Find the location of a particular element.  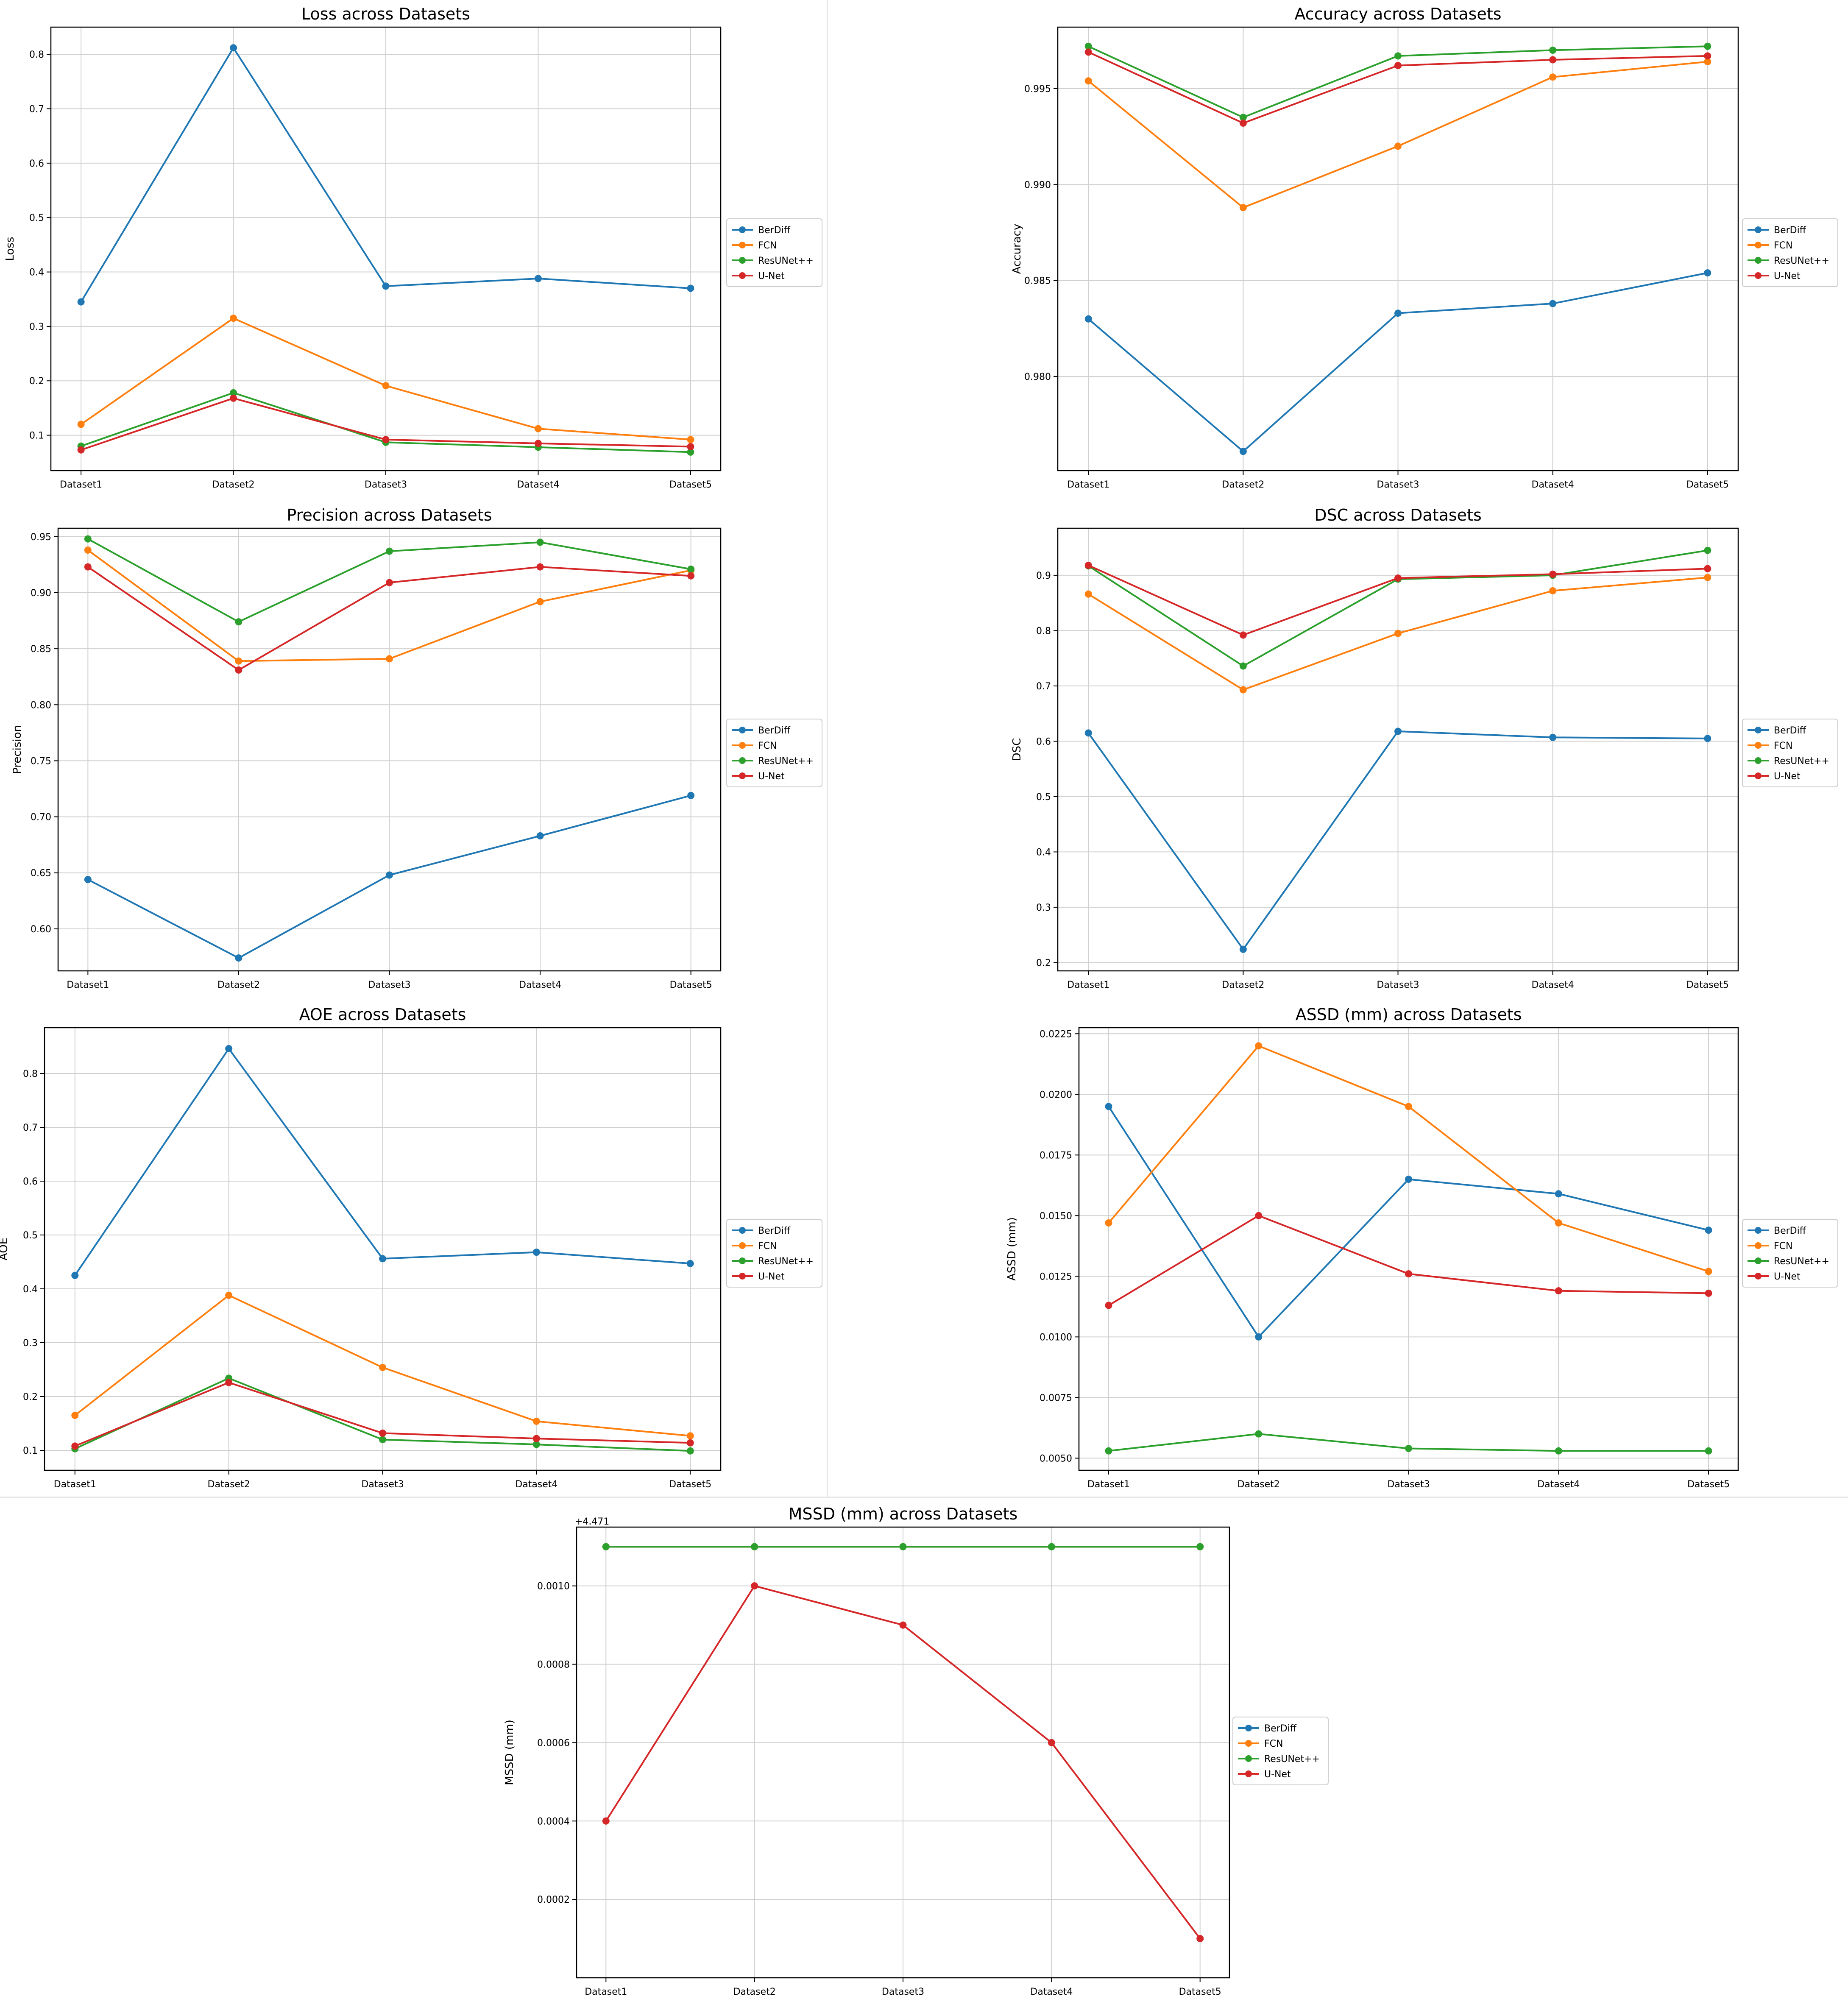

x-tick-label: Dataset3 is located at coordinates (1398, 985).